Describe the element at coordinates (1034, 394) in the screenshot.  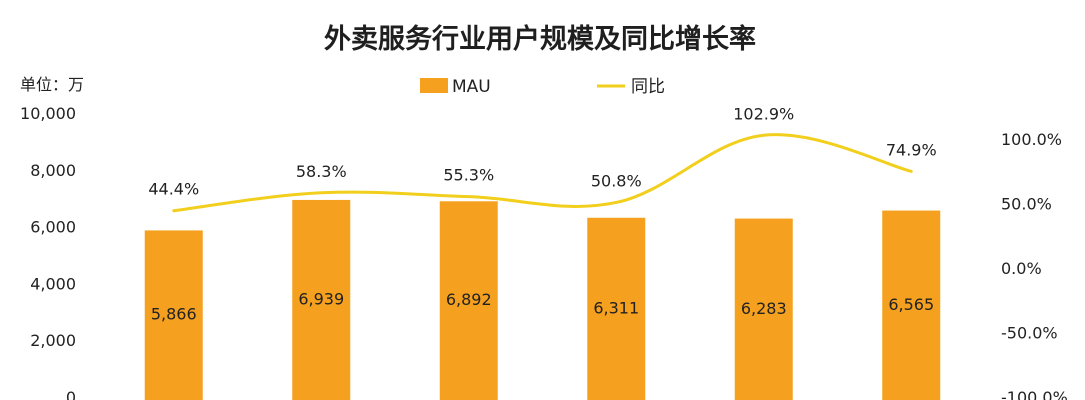
I see `right-axis-tick-label: -100.0%` at that location.